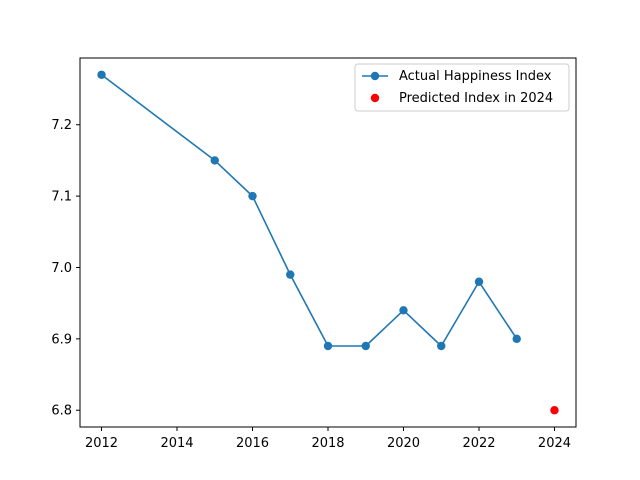 The height and width of the screenshot is (480, 640). What do you see at coordinates (61, 197) in the screenshot?
I see `y-tick-label: 7.1` at bounding box center [61, 197].